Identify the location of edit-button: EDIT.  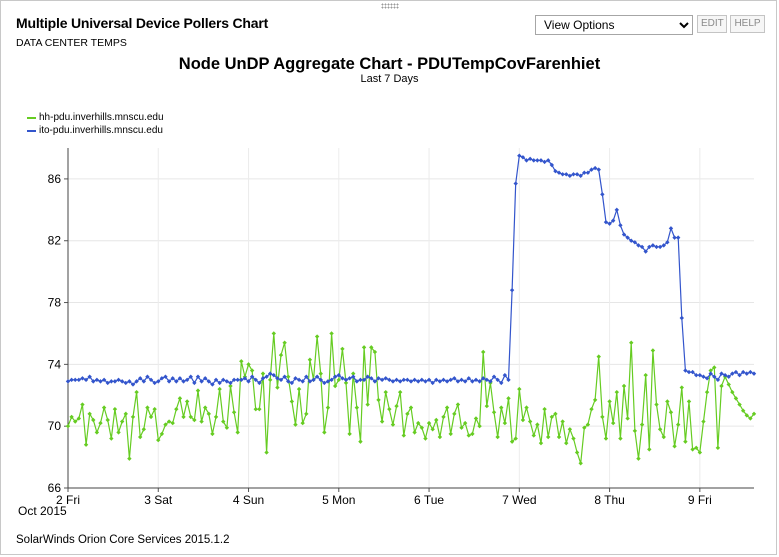
(712, 24).